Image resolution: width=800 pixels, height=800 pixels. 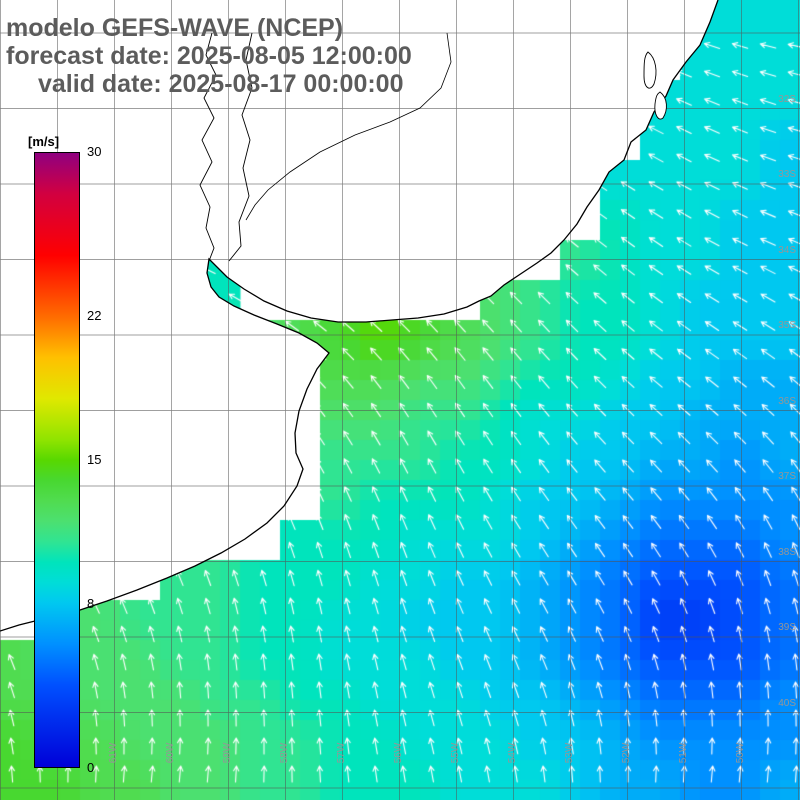 I want to click on valid-date: valid date: 2025-08-17 00:00:00, so click(x=221, y=84).